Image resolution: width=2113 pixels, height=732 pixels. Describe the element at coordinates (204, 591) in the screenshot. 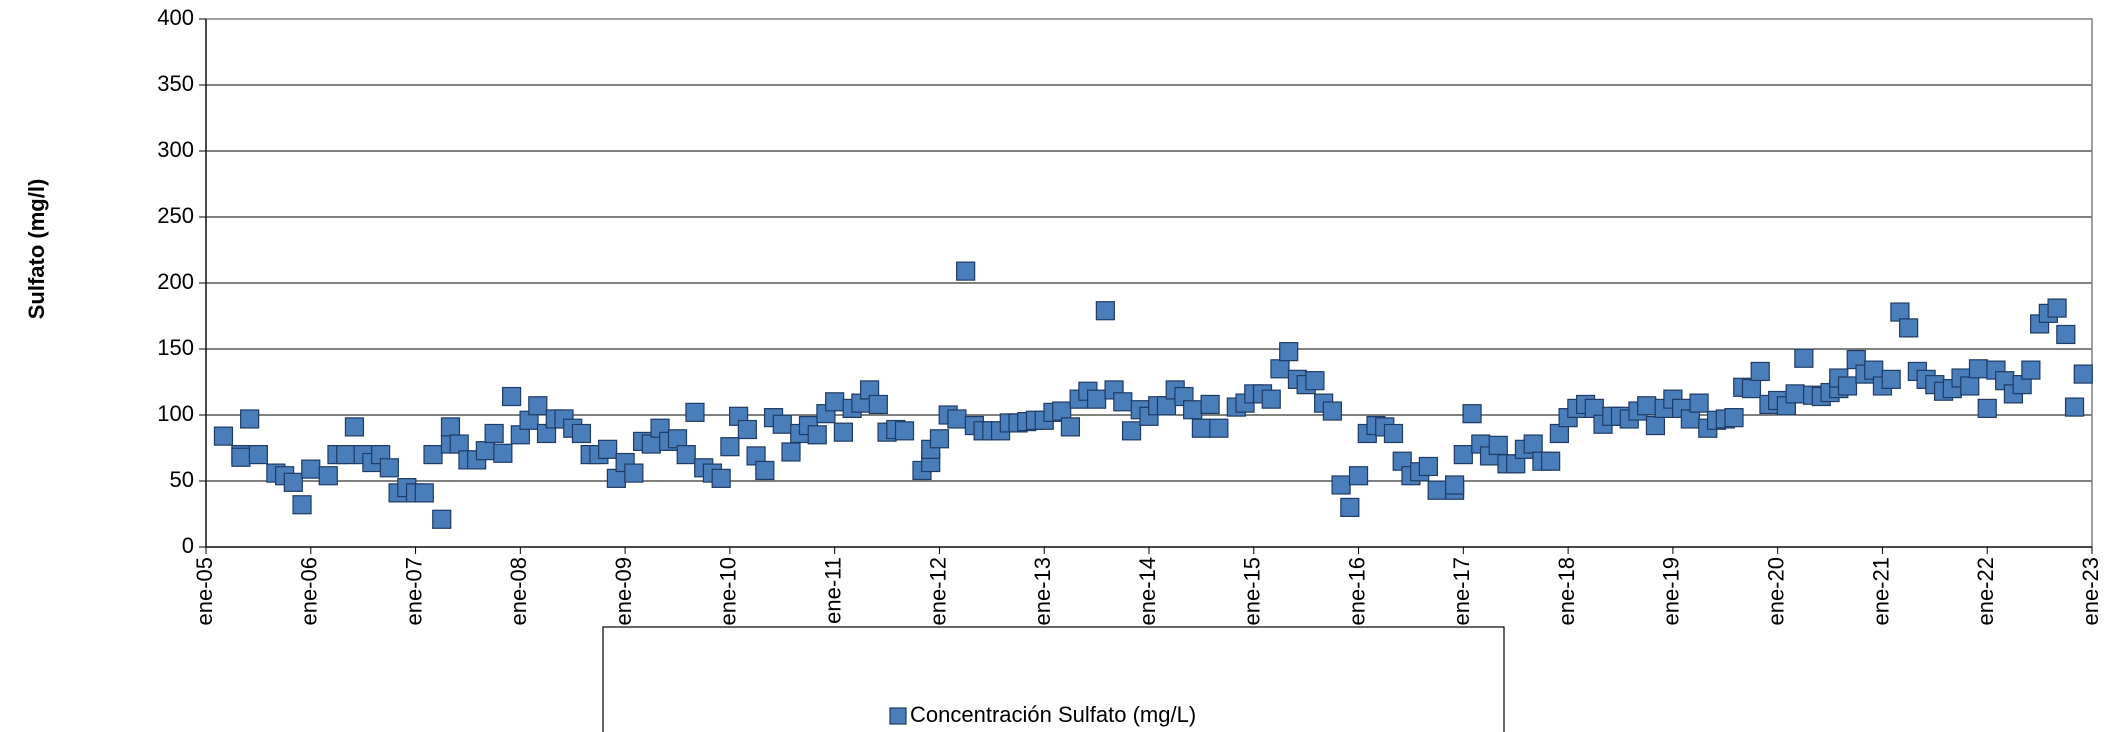

I see `x-tick-label: ene-05` at that location.